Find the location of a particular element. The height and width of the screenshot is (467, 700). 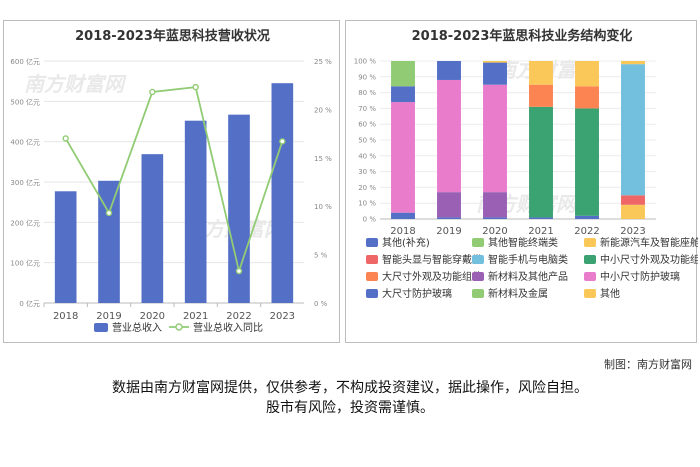

y-tick-label: 70 % is located at coordinates (367, 109).